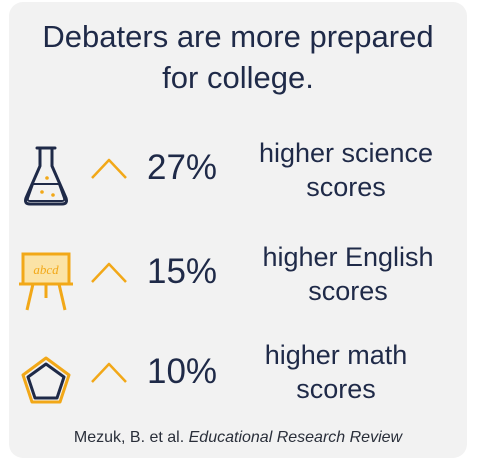 Image resolution: width=485 pixels, height=466 pixels. I want to click on headline-line-2: for college., so click(238, 77).